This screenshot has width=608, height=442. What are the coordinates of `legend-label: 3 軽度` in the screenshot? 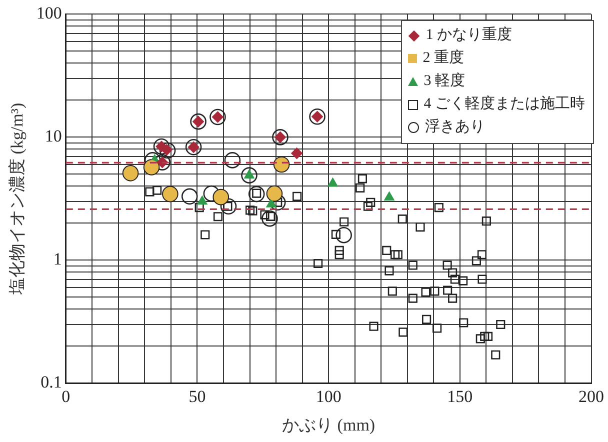 It's located at (444, 81).